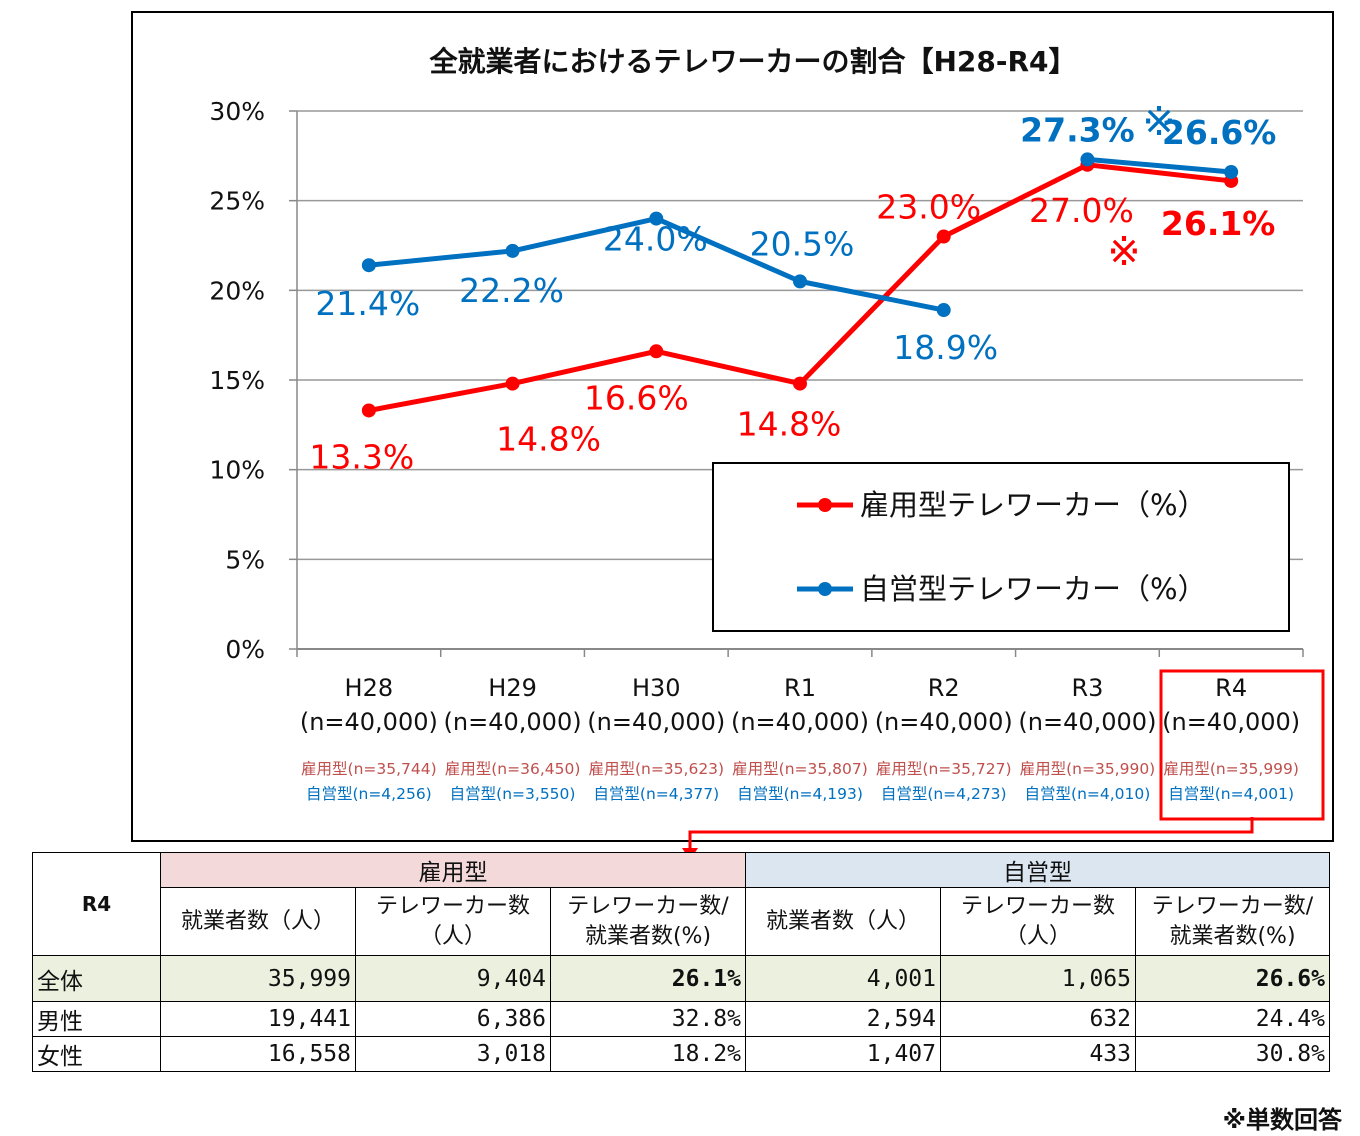 The height and width of the screenshot is (1136, 1360). What do you see at coordinates (928, 207) in the screenshot?
I see `data-label-employed: 23.0%` at bounding box center [928, 207].